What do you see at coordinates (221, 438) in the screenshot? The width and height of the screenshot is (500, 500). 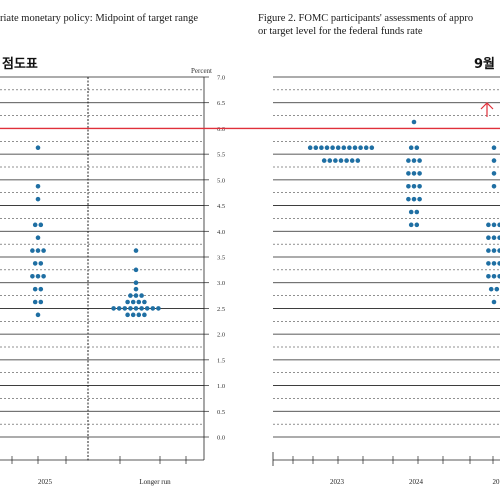 I see `y-tick-label: 0.0` at bounding box center [221, 438].